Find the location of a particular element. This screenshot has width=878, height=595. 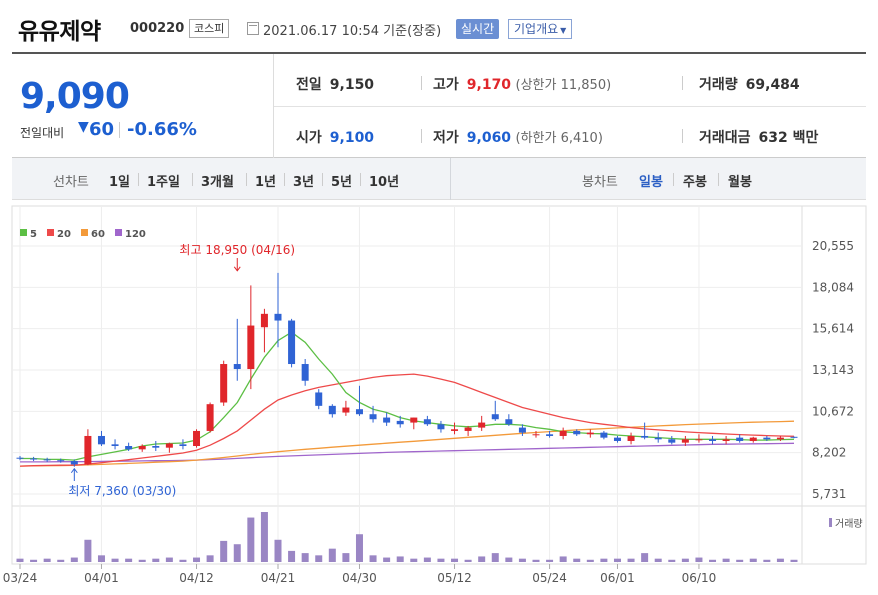

low-value: 9,060 is located at coordinates (489, 138).